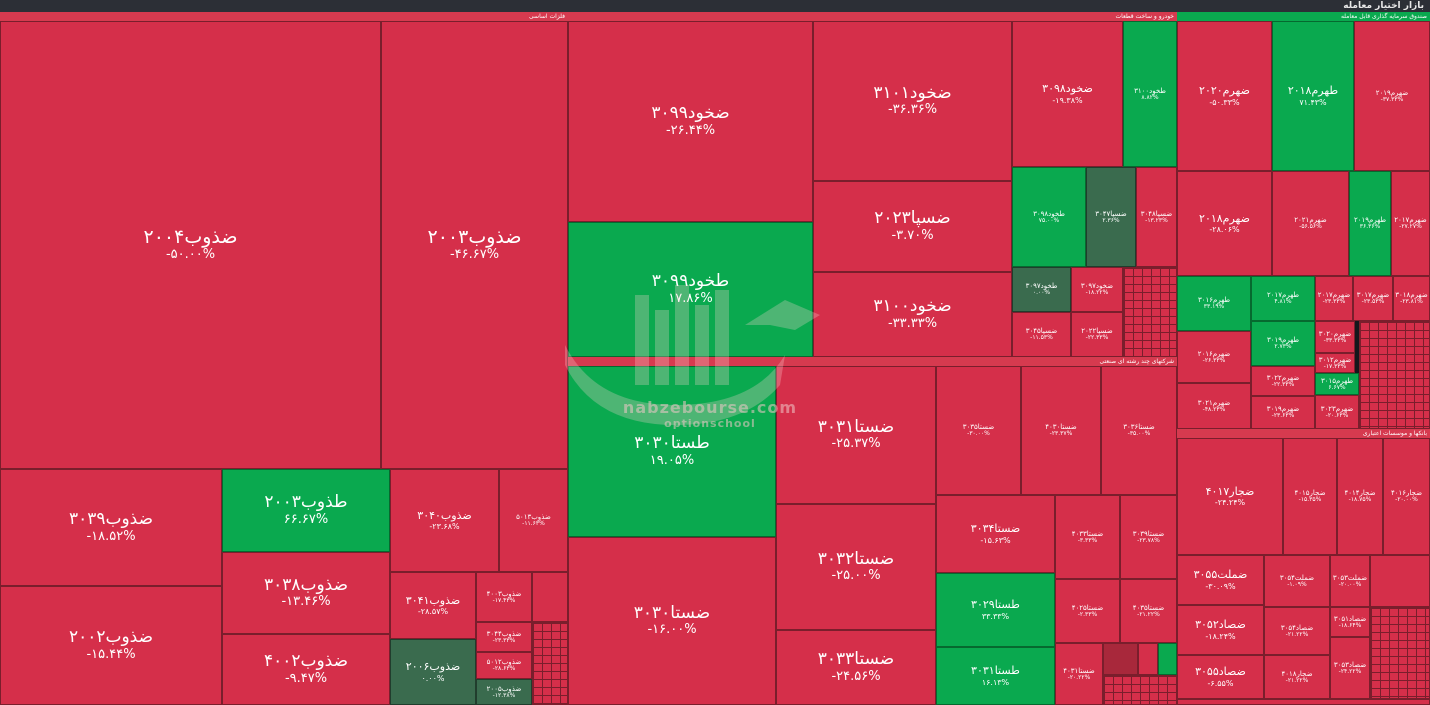 The image size is (1430, 705). Describe the element at coordinates (1139, 430) in the screenshot. I see `tile: ضستا۳۰۳۶ -۳۵.۰۰%` at that location.